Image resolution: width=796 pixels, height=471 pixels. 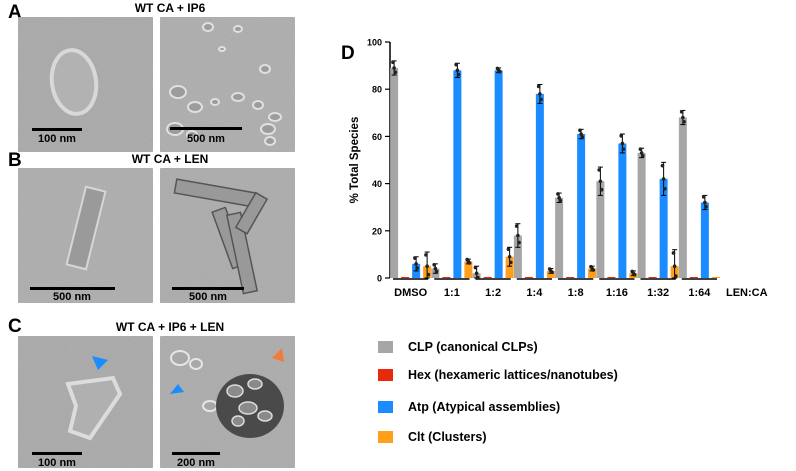 I want to click on x-tick-label: 1:8, so click(x=576, y=293).